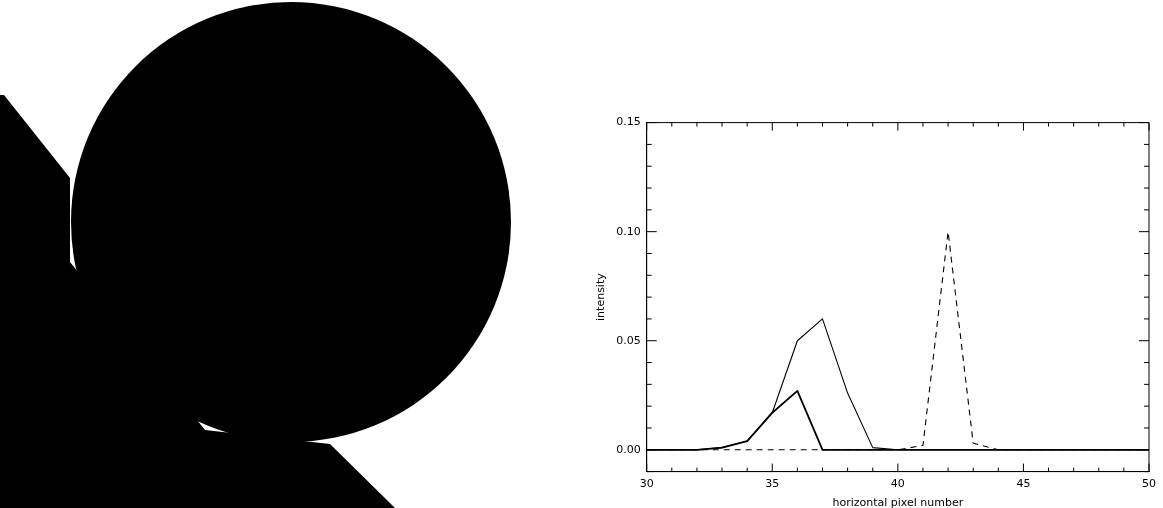  Describe the element at coordinates (628, 449) in the screenshot. I see `y-tick-label: 0.00` at that location.